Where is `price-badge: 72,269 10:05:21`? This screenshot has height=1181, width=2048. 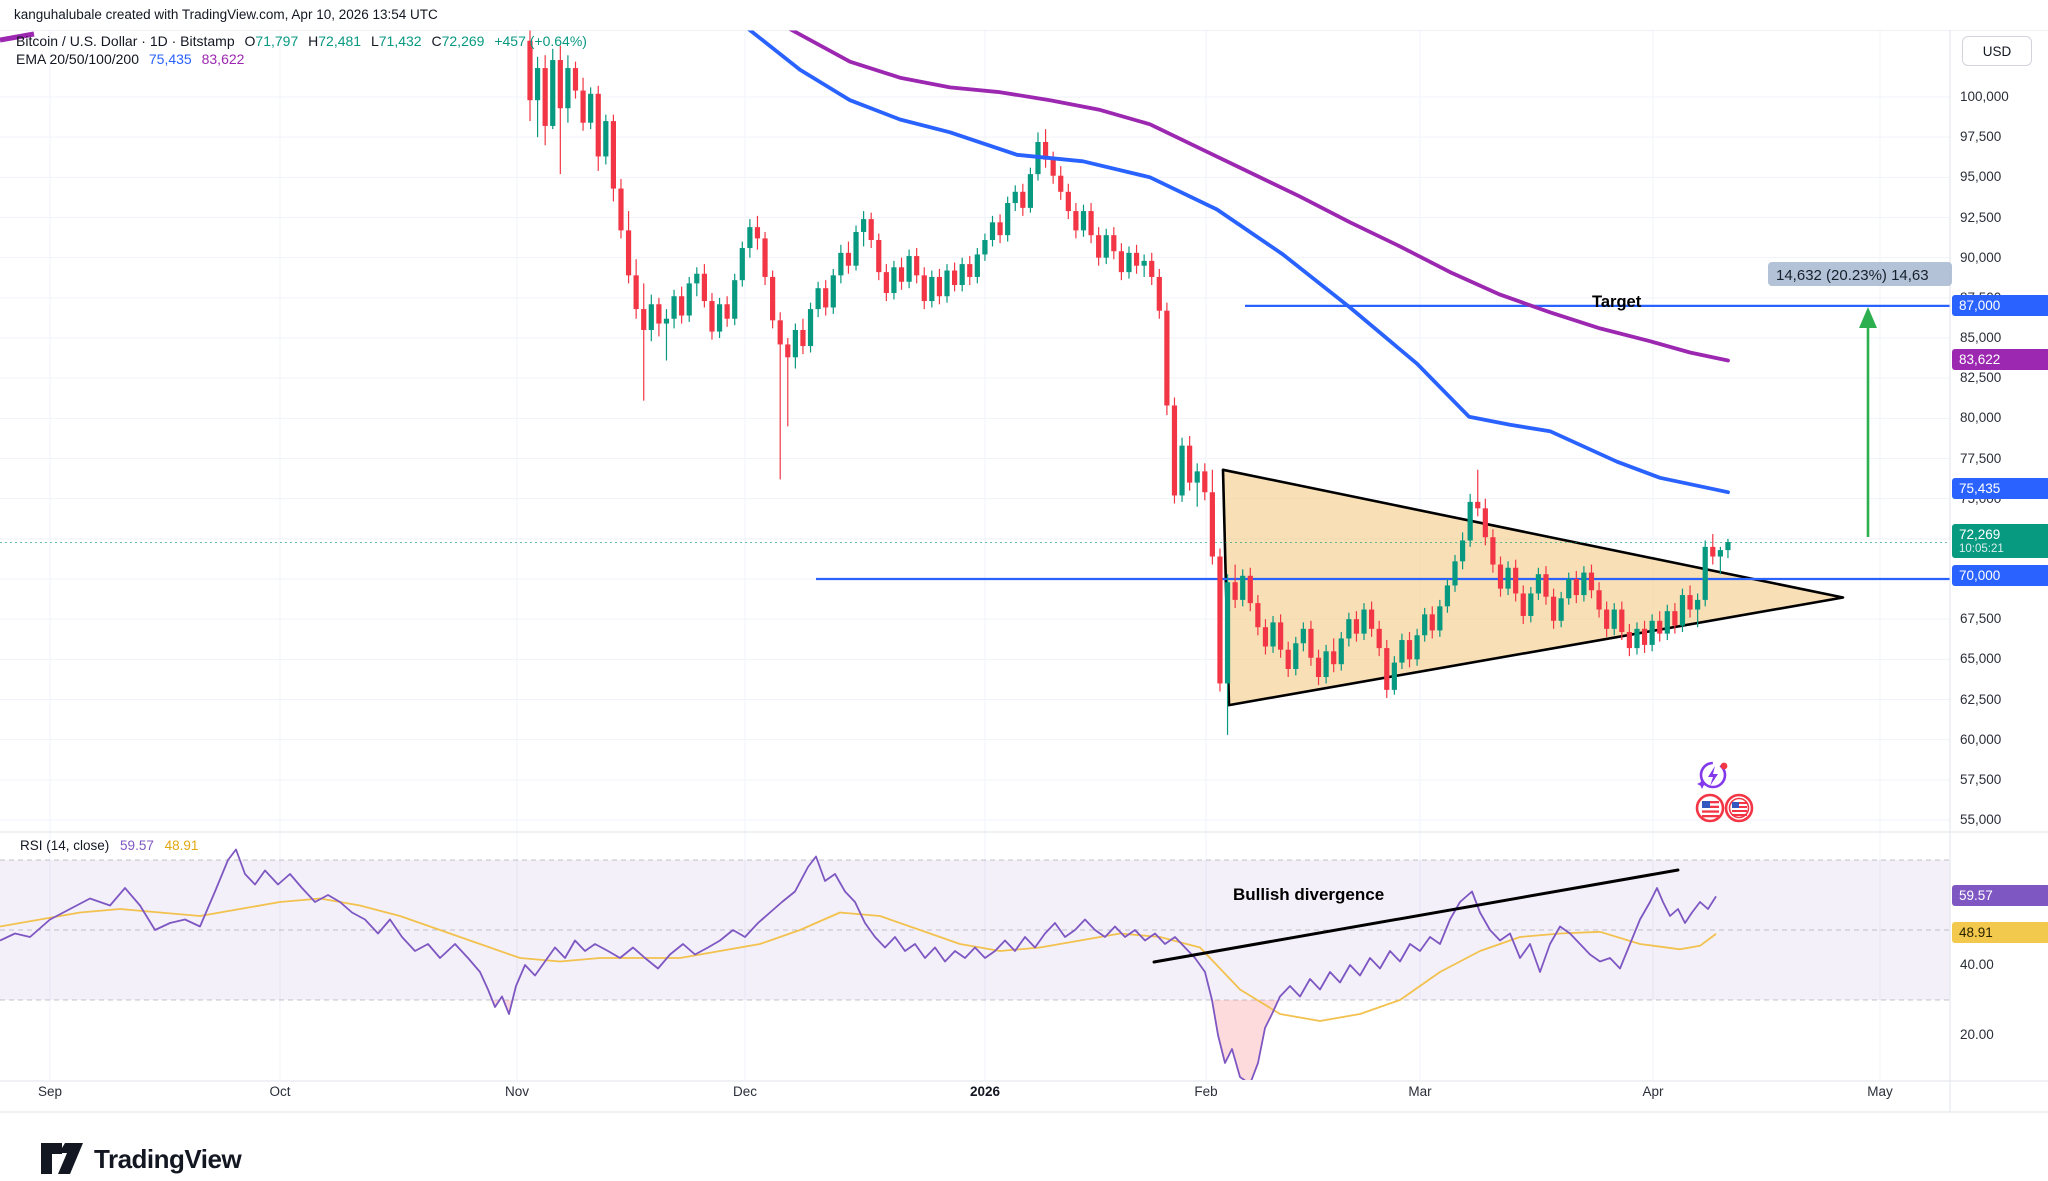
price-badge: 72,269 10:05:21 is located at coordinates (2000, 541).